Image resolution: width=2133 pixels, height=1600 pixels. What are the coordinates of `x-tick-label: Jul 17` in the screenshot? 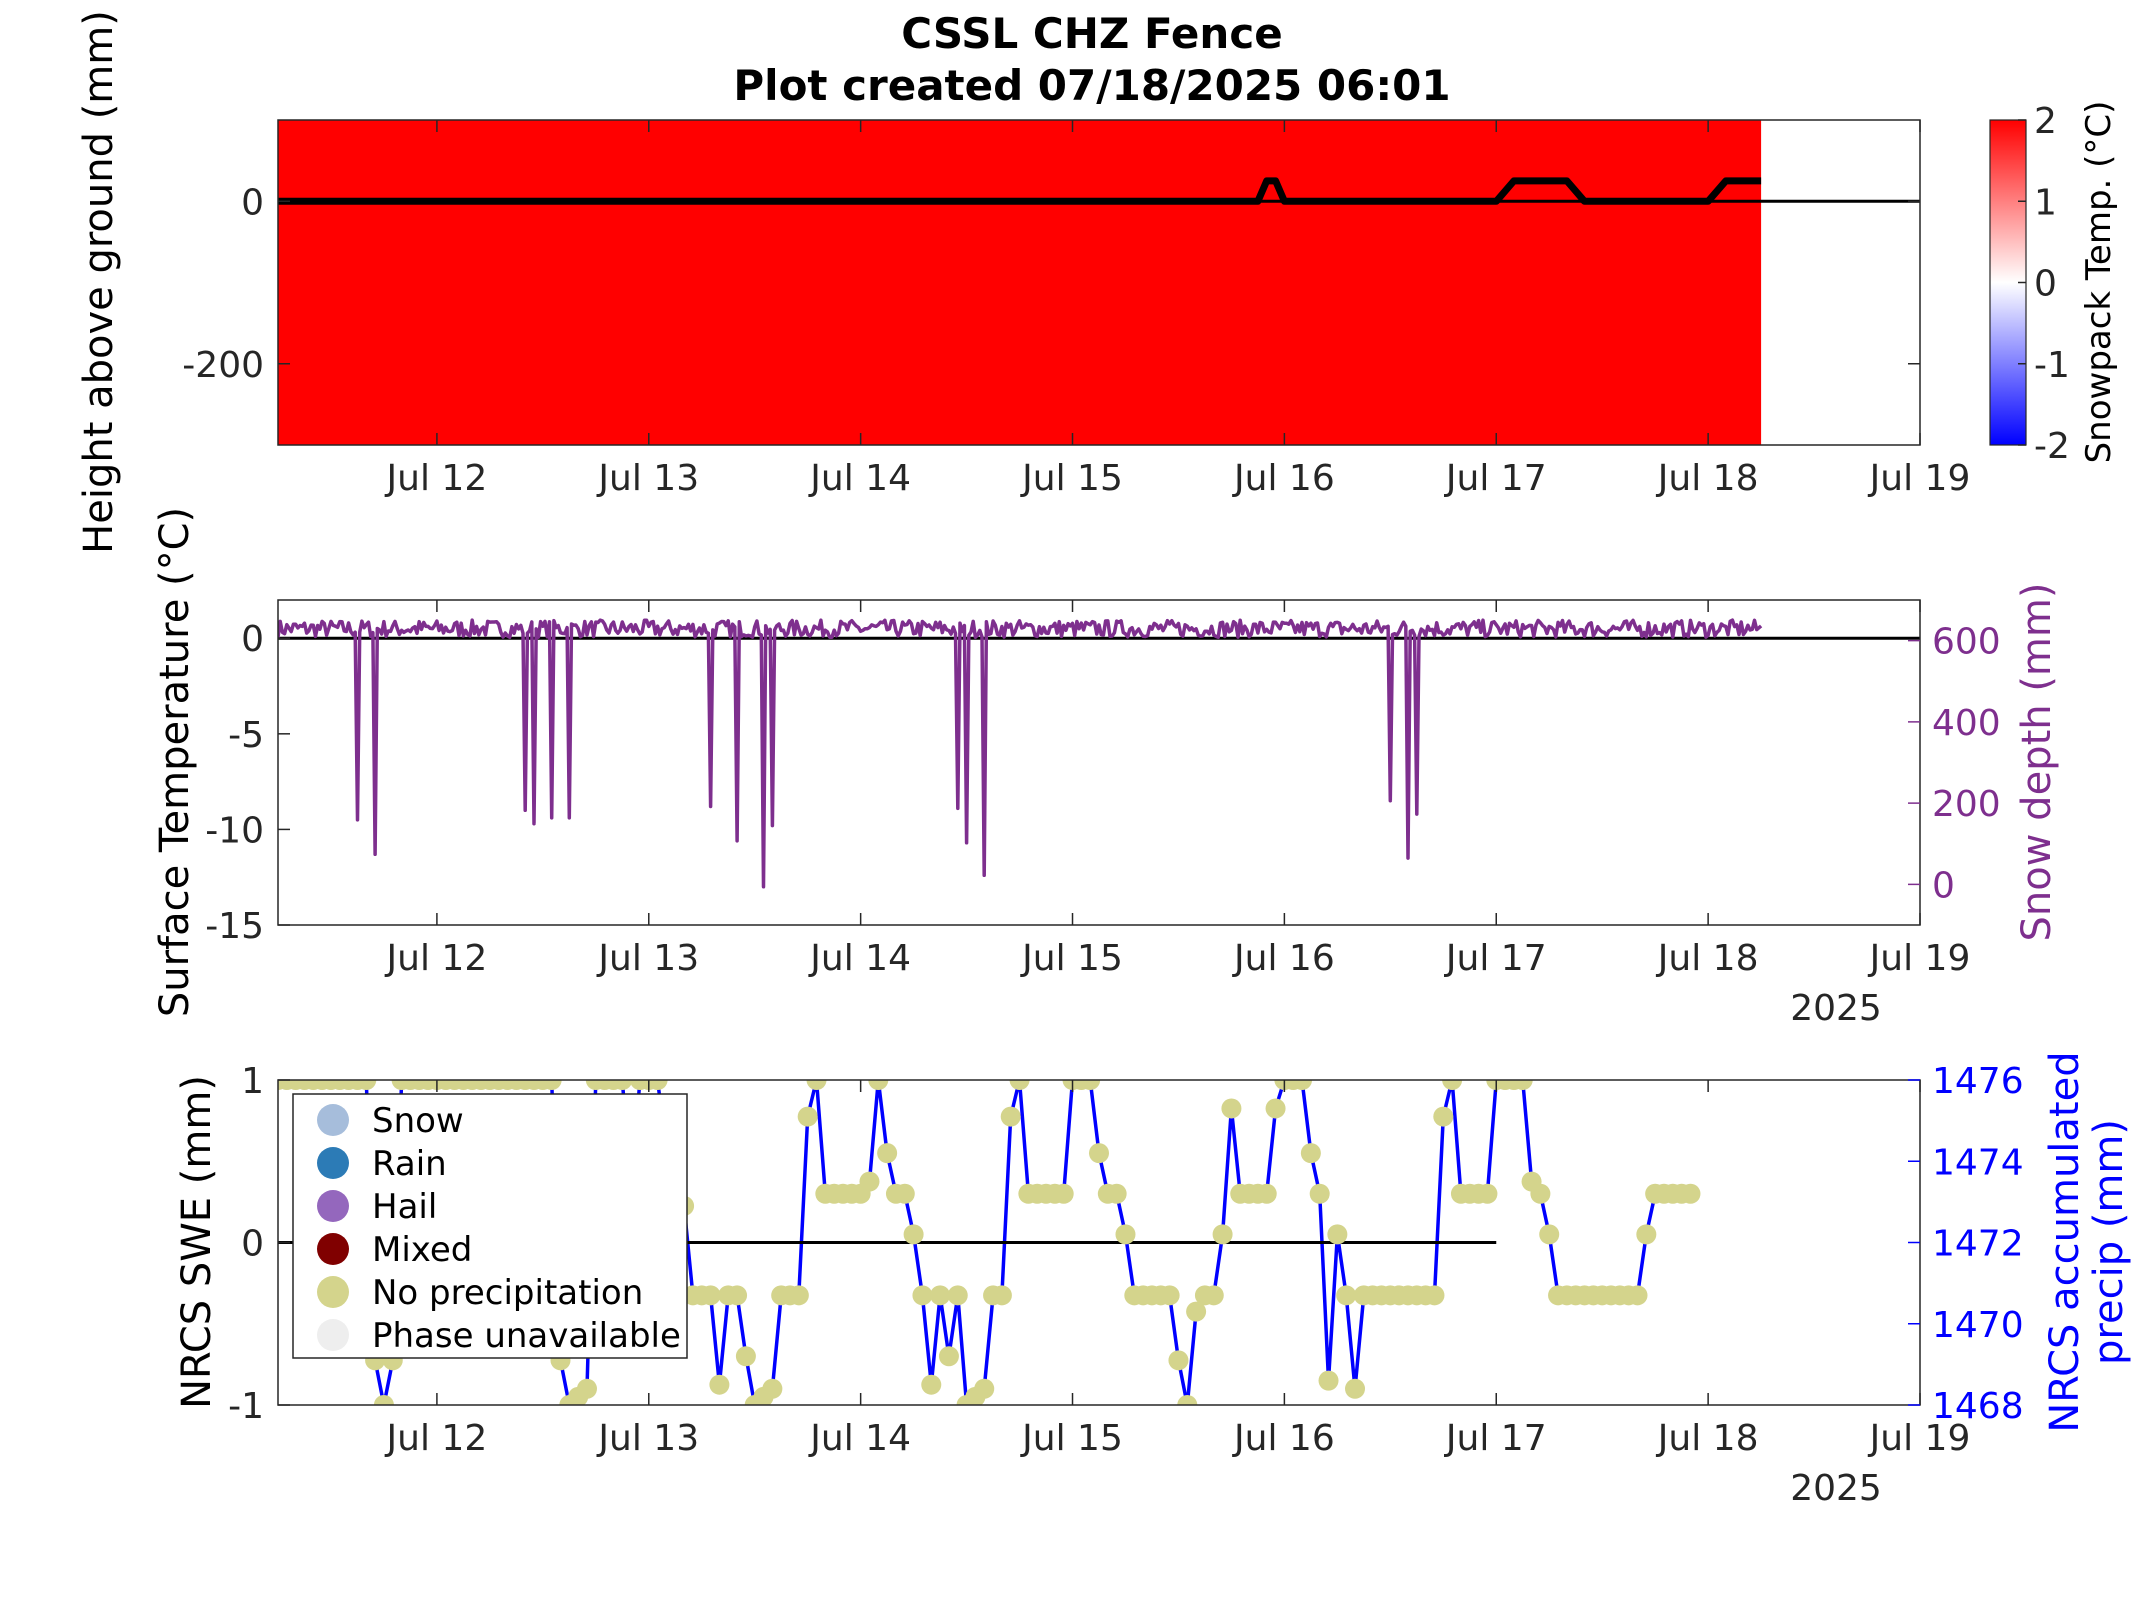 It's located at (1495, 478).